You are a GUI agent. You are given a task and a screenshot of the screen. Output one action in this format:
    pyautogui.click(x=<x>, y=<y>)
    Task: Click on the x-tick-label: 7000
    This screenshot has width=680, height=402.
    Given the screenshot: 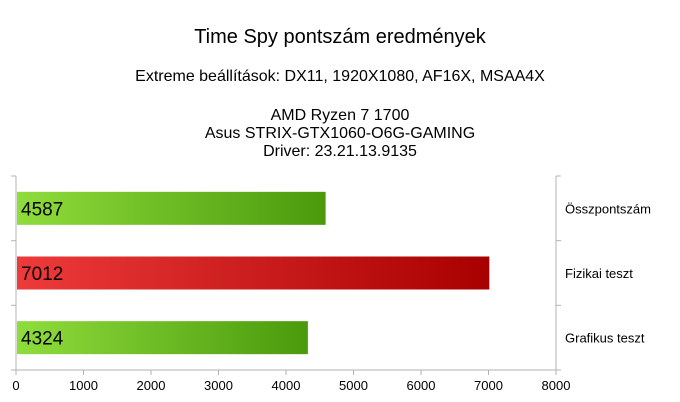 What is the action you would take?
    pyautogui.click(x=488, y=385)
    